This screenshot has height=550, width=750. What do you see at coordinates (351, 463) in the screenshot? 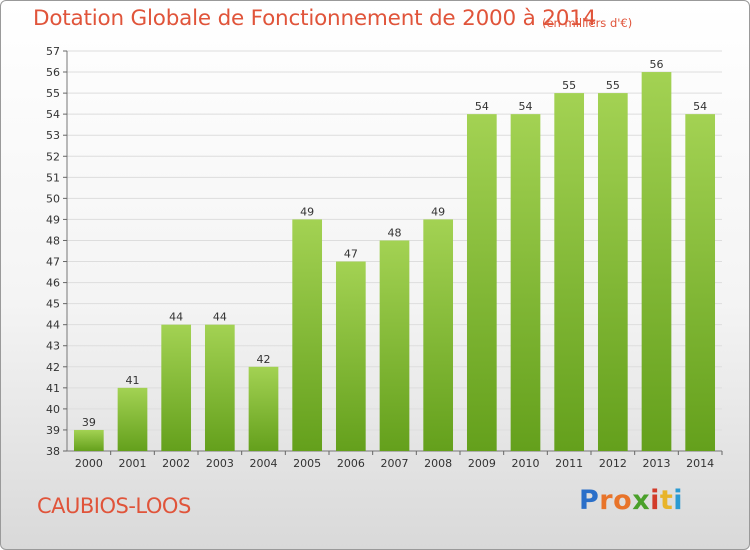
I see `x-tick-label: 2006` at bounding box center [351, 463].